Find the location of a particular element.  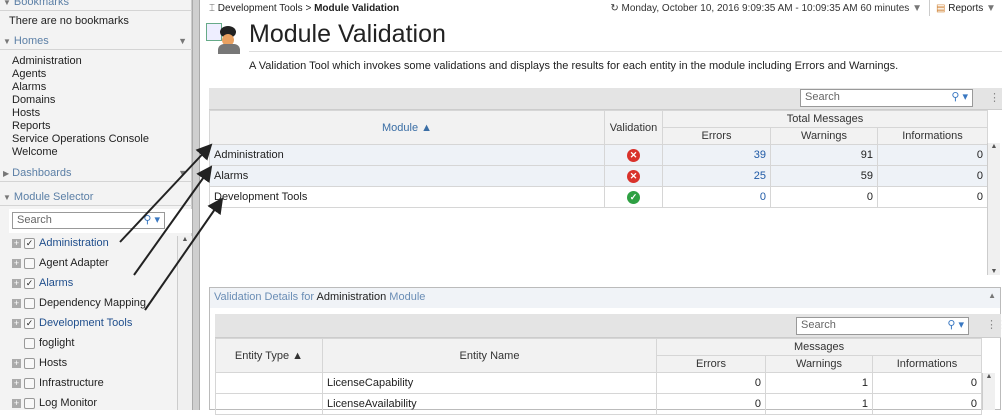

table-row: Administration ✕ 39 91 0 is located at coordinates (599, 155).